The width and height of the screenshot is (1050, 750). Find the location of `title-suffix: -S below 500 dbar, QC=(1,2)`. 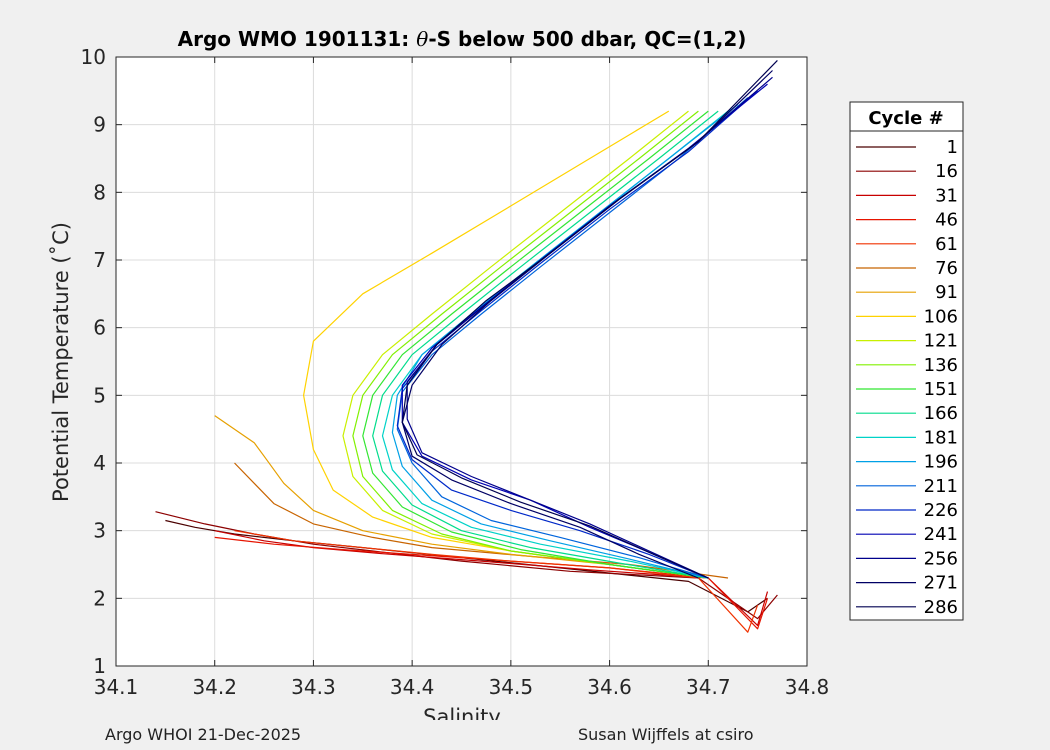

title-suffix: -S below 500 dbar, QC=(1,2) is located at coordinates (587, 39).